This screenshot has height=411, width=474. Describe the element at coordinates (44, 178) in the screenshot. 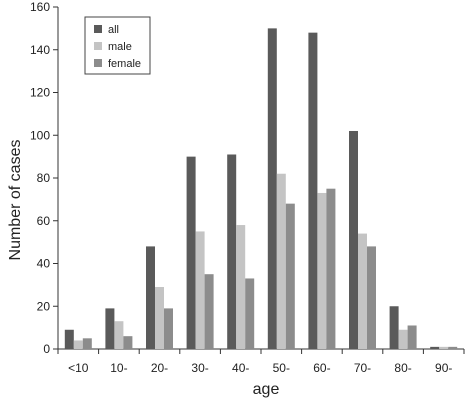

I see `y-tick-label: 80` at that location.